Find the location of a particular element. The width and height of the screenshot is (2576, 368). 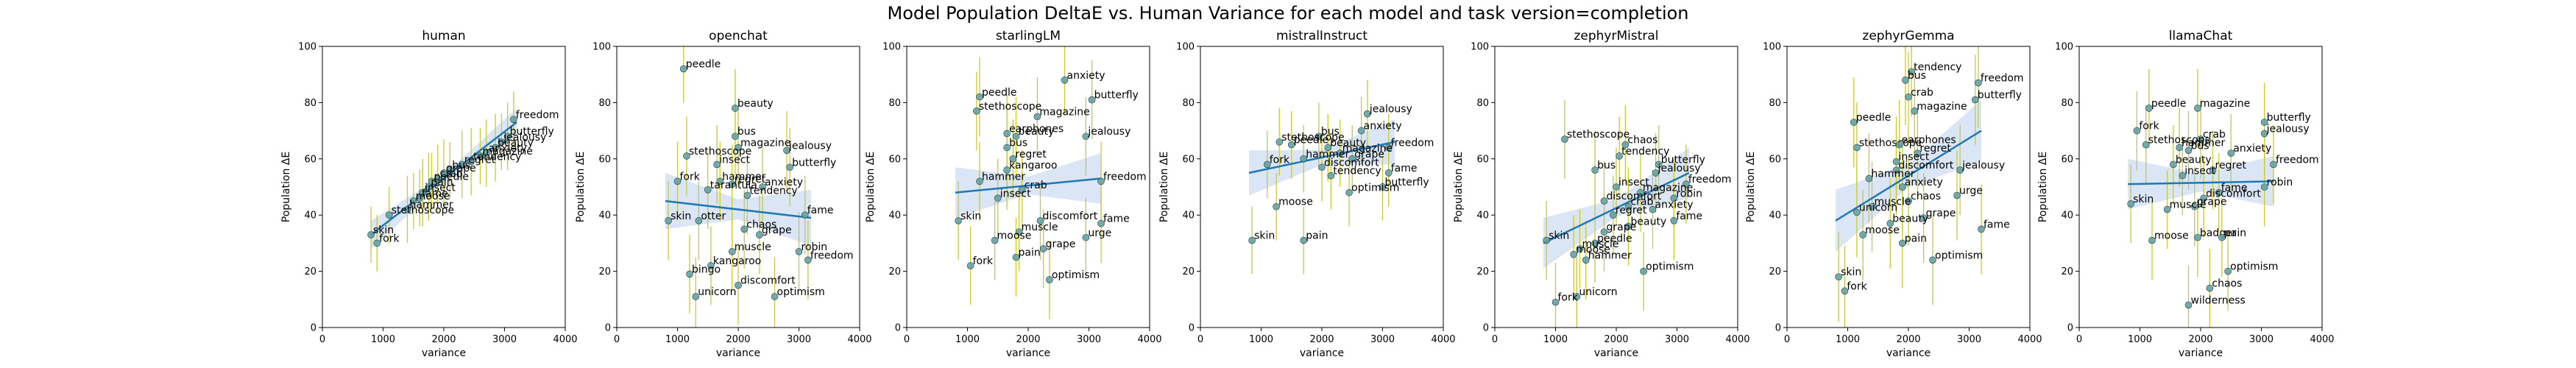

x-tick-label: 3000 is located at coordinates (2261, 339).